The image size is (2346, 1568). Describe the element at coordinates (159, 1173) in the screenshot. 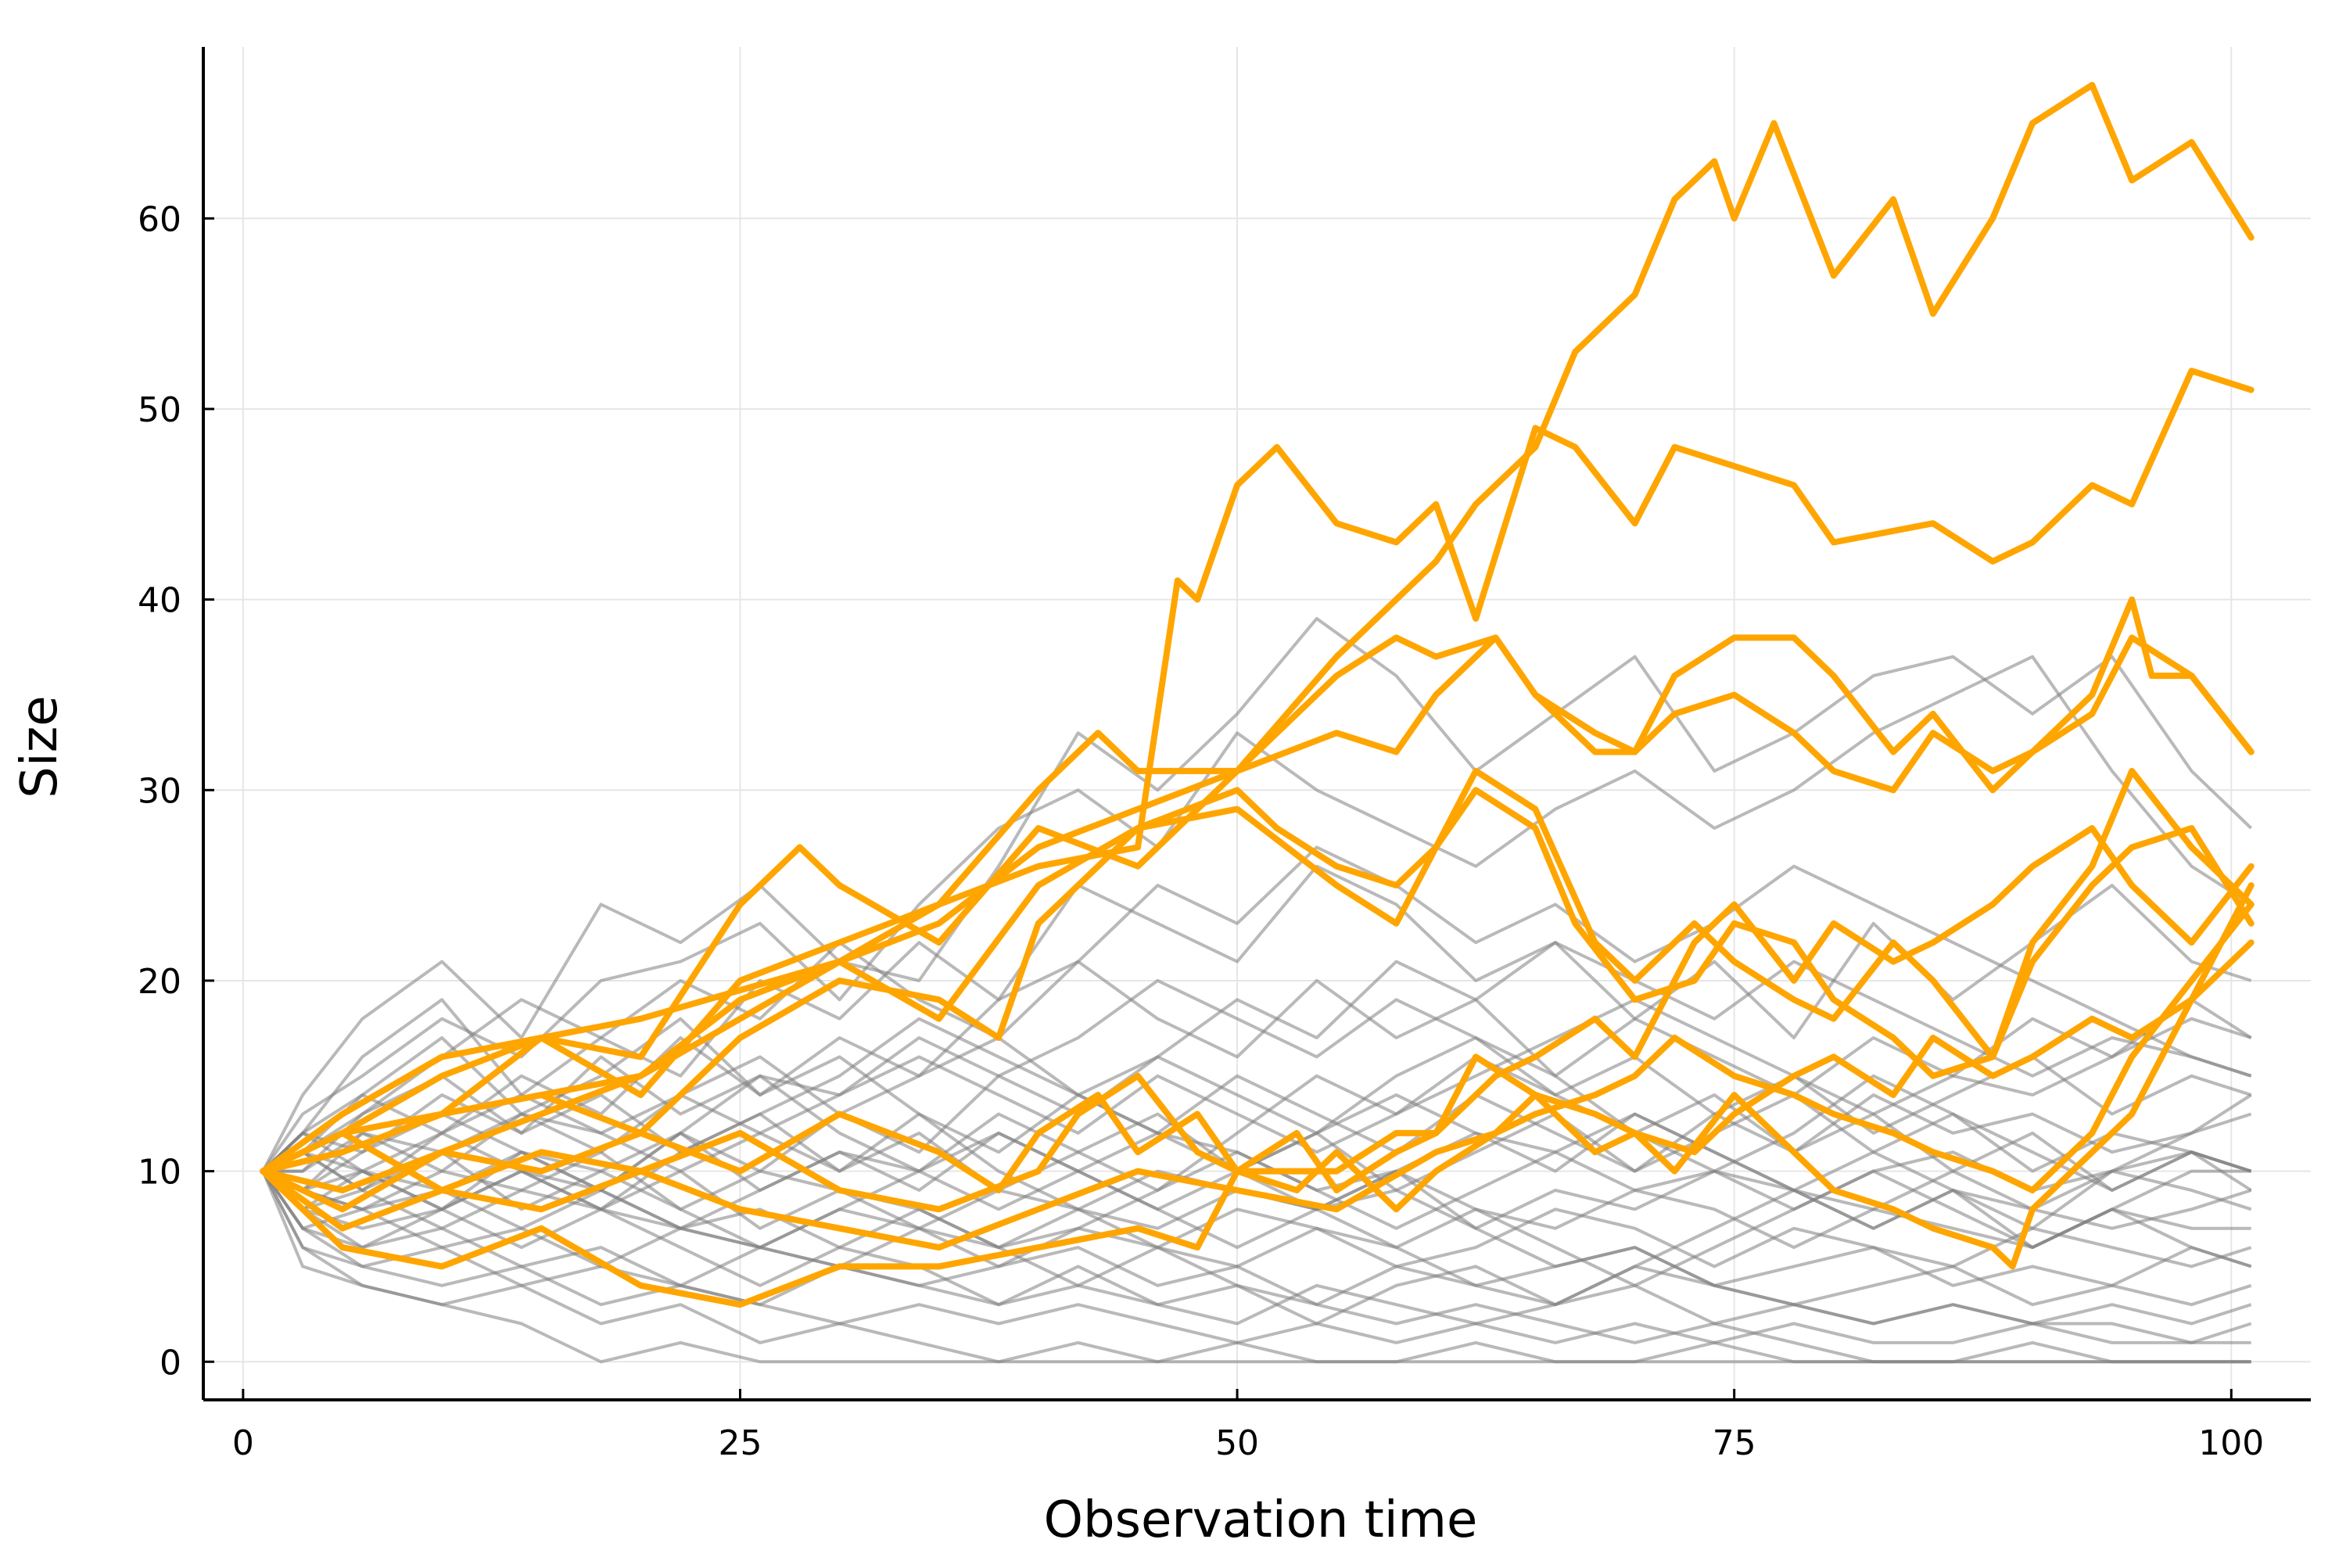

I see `y-tick-label: 10` at that location.